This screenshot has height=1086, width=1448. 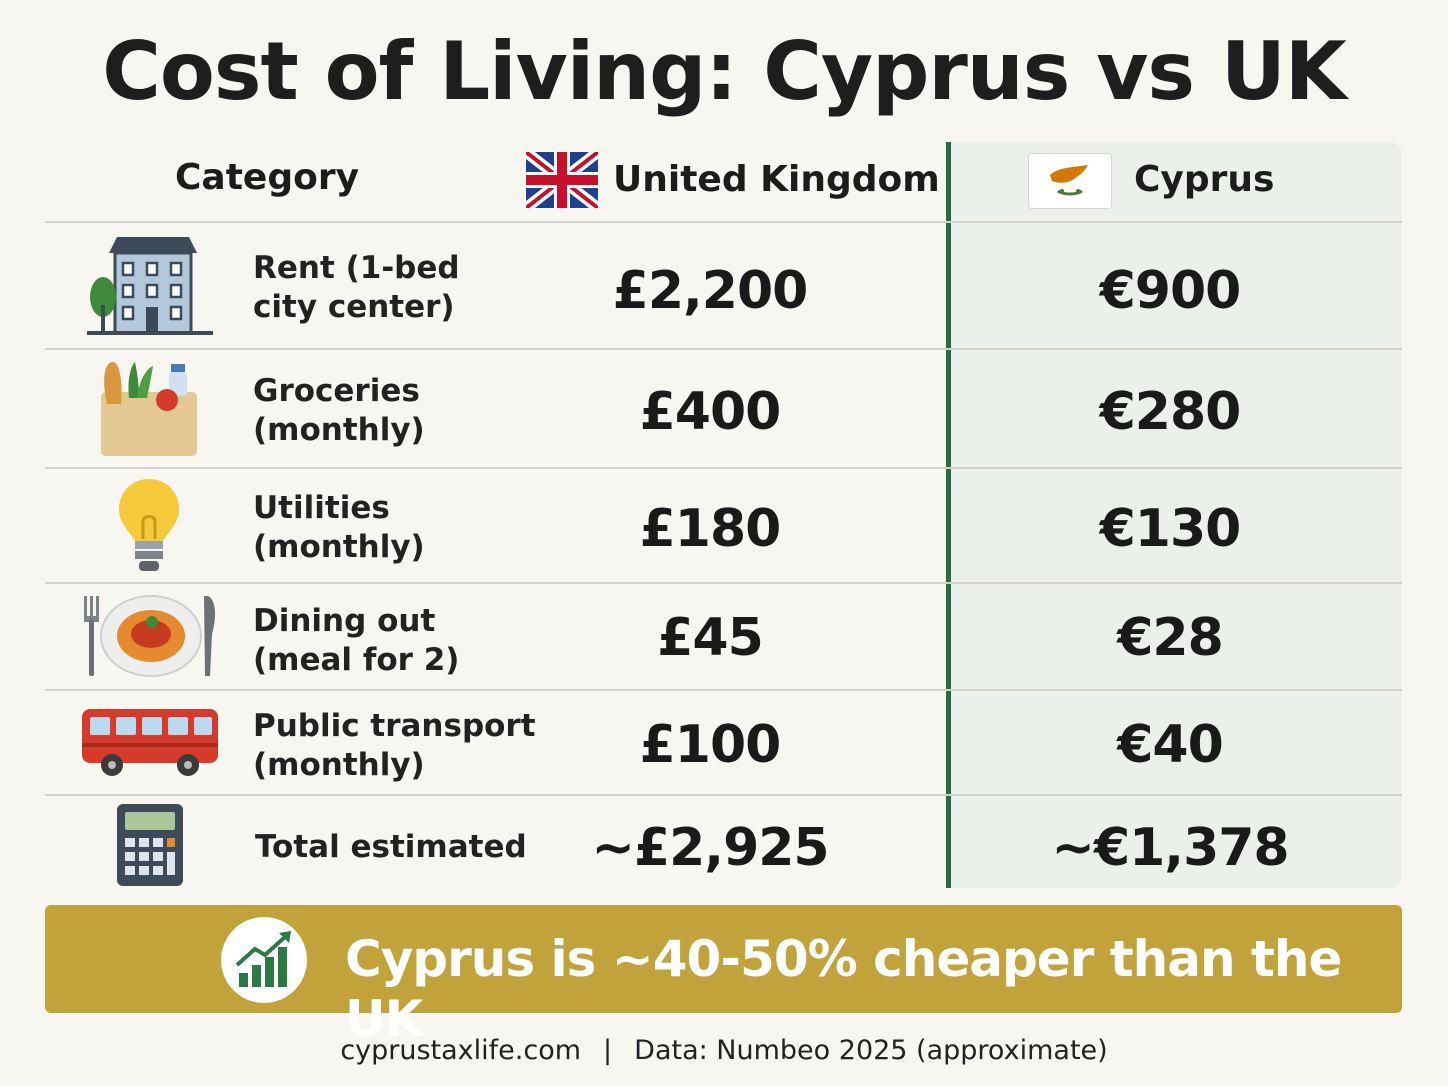 I want to click on uk-flag-icon, so click(x=562, y=180).